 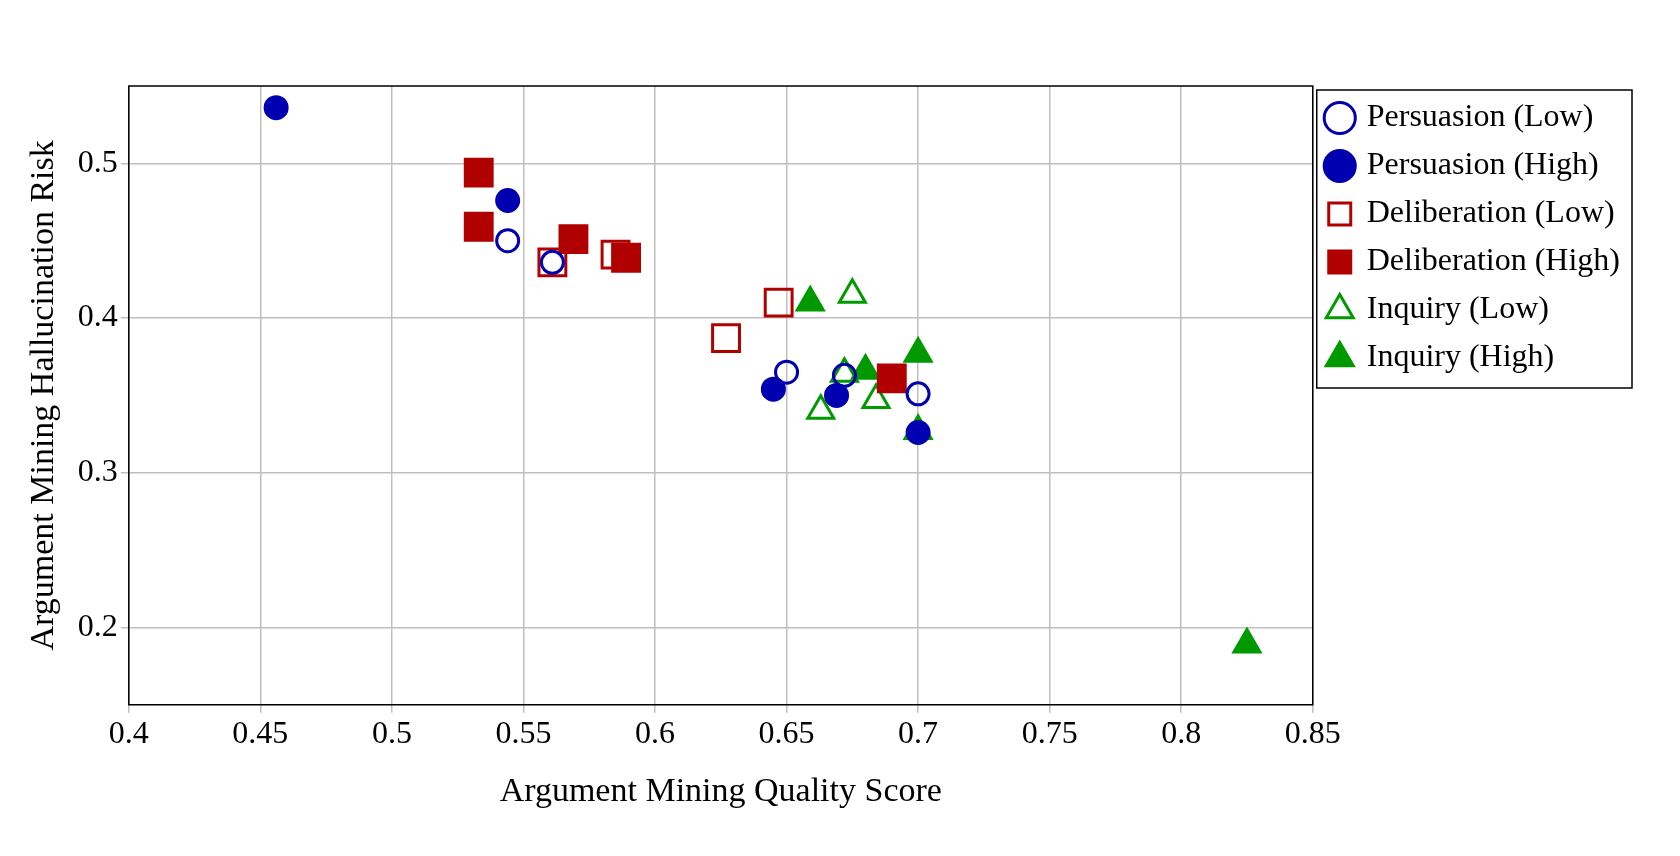 I want to click on x-tick-label: 0.75, so click(x=1049, y=732).